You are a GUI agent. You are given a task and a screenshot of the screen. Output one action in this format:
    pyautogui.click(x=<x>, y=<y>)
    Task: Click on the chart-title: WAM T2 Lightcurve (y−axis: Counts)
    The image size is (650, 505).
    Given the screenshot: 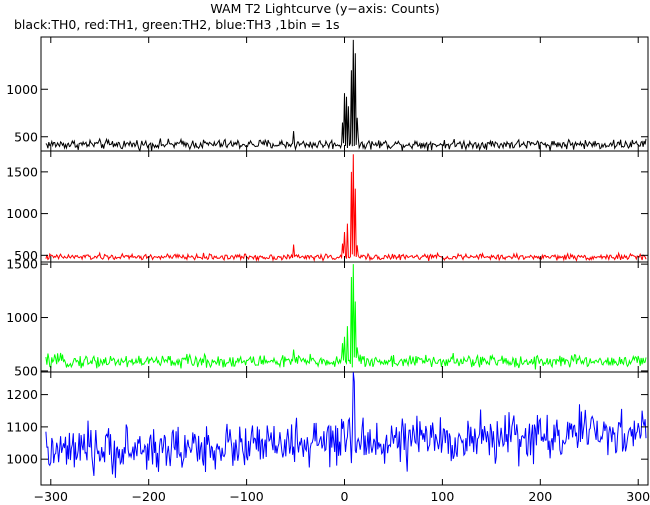 What is the action you would take?
    pyautogui.click(x=325, y=8)
    